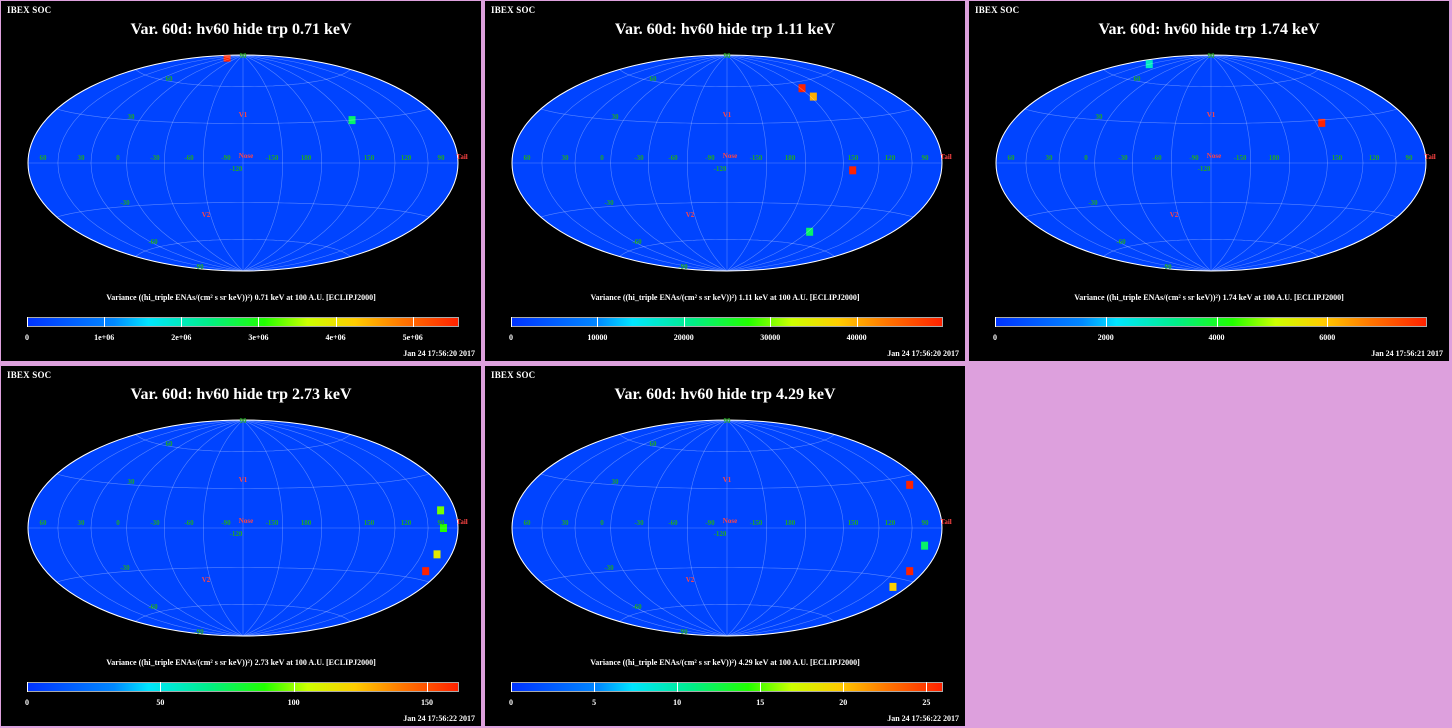  Describe the element at coordinates (677, 702) in the screenshot. I see `colorbar-tick-label: 10` at that location.